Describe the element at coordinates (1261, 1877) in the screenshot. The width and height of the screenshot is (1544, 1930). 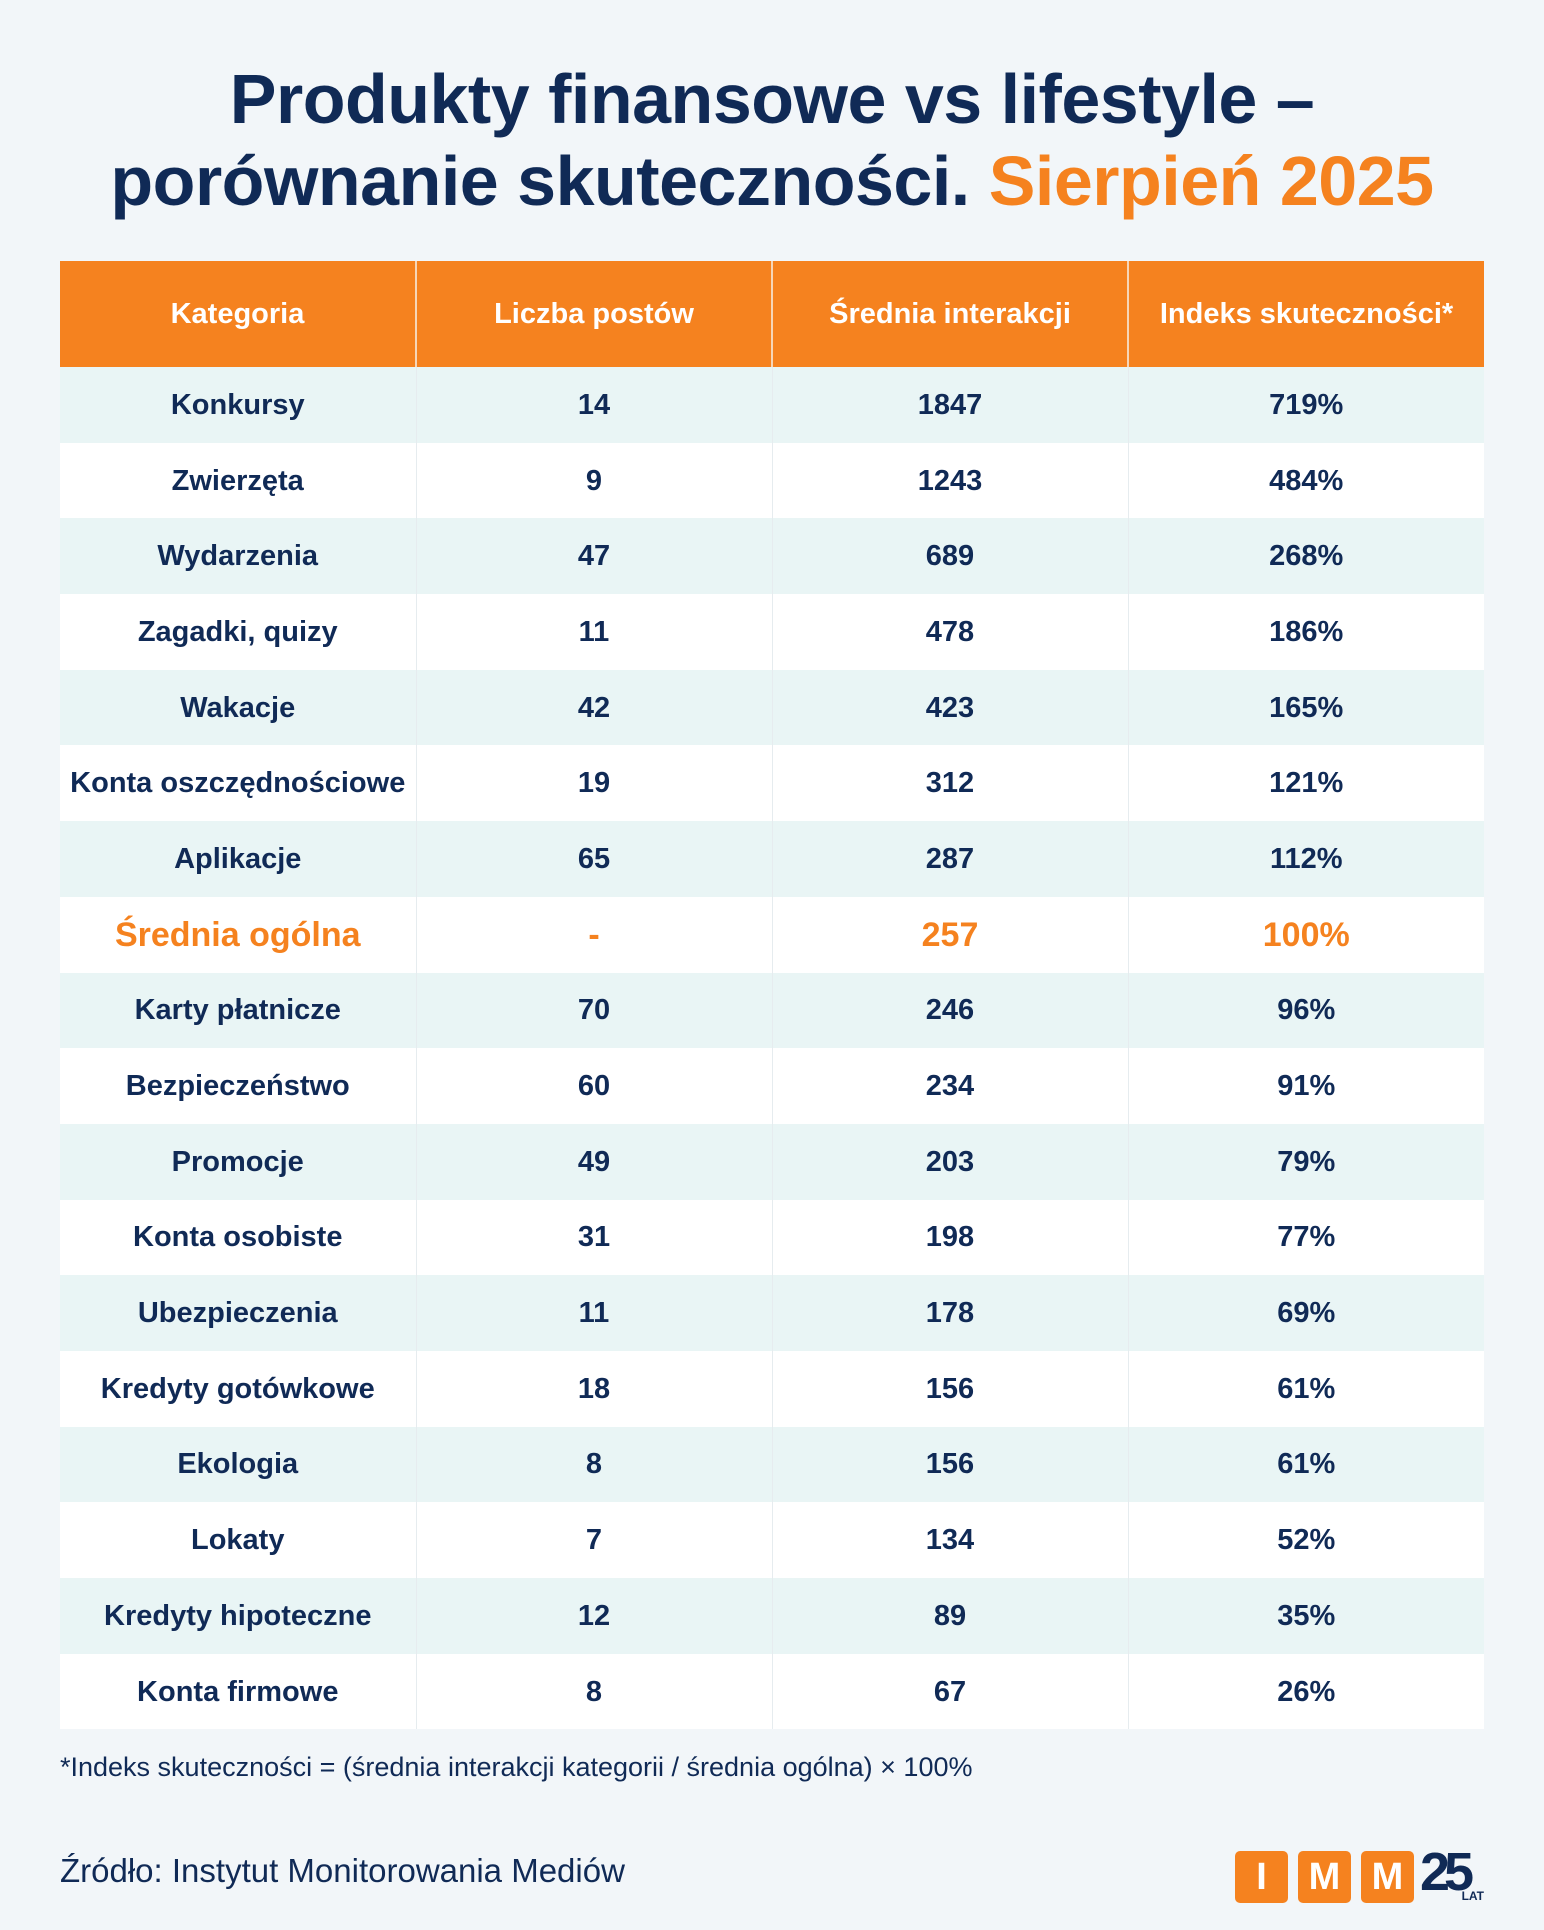
I see `logo-letter: I` at that location.